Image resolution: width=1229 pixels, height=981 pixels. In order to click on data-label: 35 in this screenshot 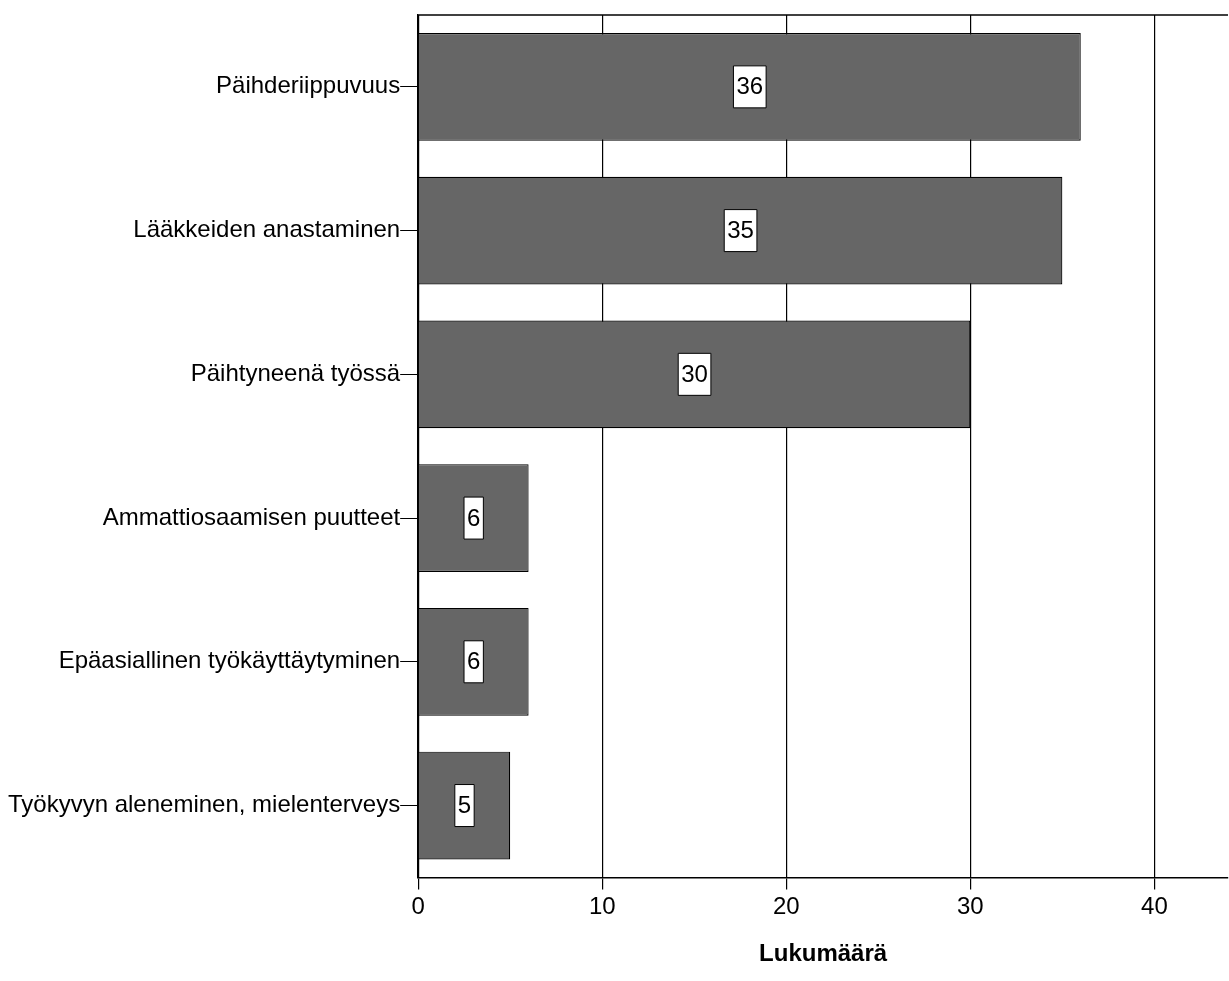, I will do `click(740, 230)`.